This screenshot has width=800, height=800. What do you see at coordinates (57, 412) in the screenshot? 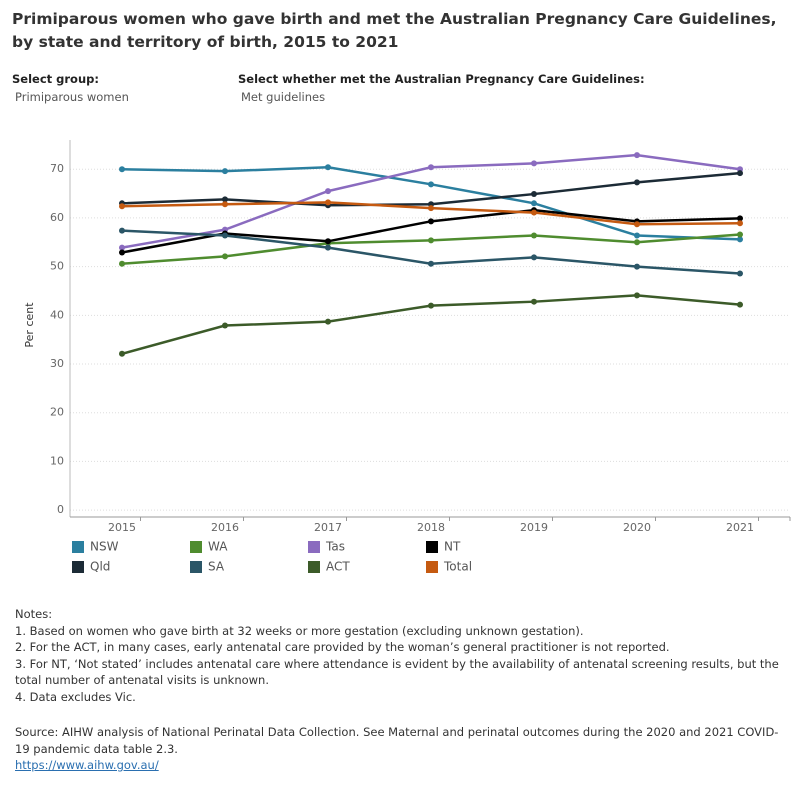
I see `y-tick-label: 20` at bounding box center [57, 412].